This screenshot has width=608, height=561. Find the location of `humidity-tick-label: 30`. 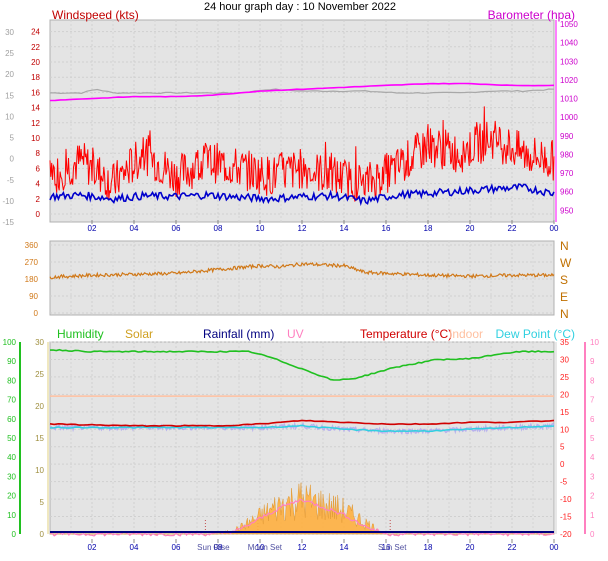

humidity-tick-label: 30 is located at coordinates (11, 476).